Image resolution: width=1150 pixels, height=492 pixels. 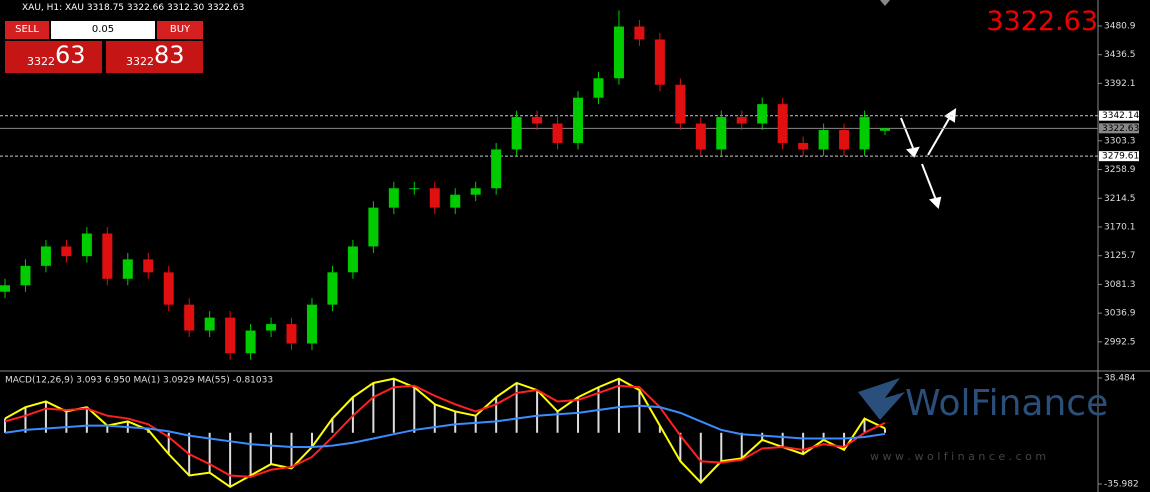 What do you see at coordinates (1120, 227) in the screenshot?
I see `y-tick-label: 3170.1` at bounding box center [1120, 227].